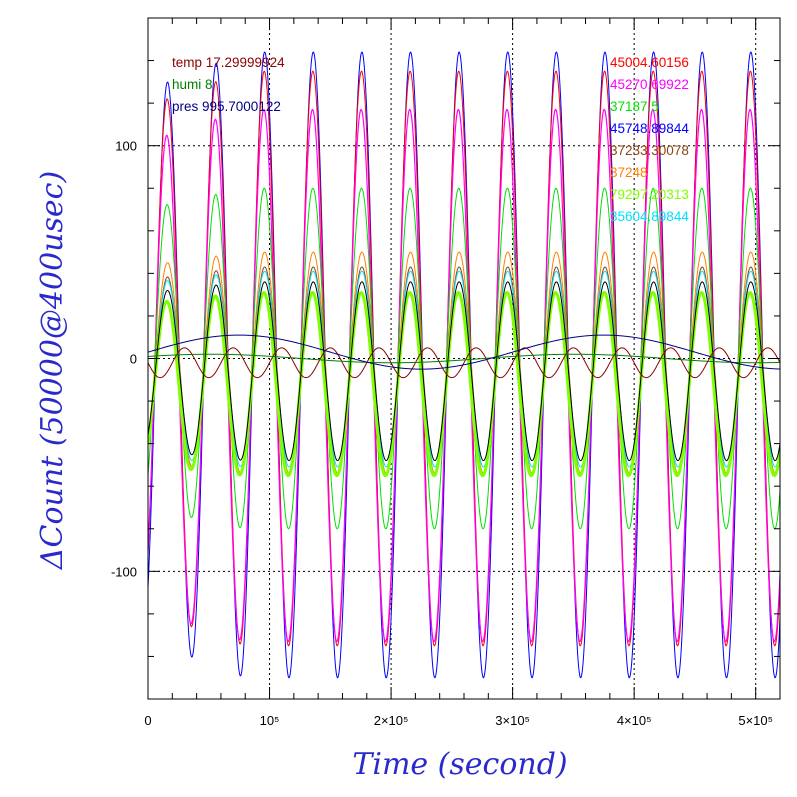 The width and height of the screenshot is (797, 797). I want to click on environment-line-humi, so click(464, 358).